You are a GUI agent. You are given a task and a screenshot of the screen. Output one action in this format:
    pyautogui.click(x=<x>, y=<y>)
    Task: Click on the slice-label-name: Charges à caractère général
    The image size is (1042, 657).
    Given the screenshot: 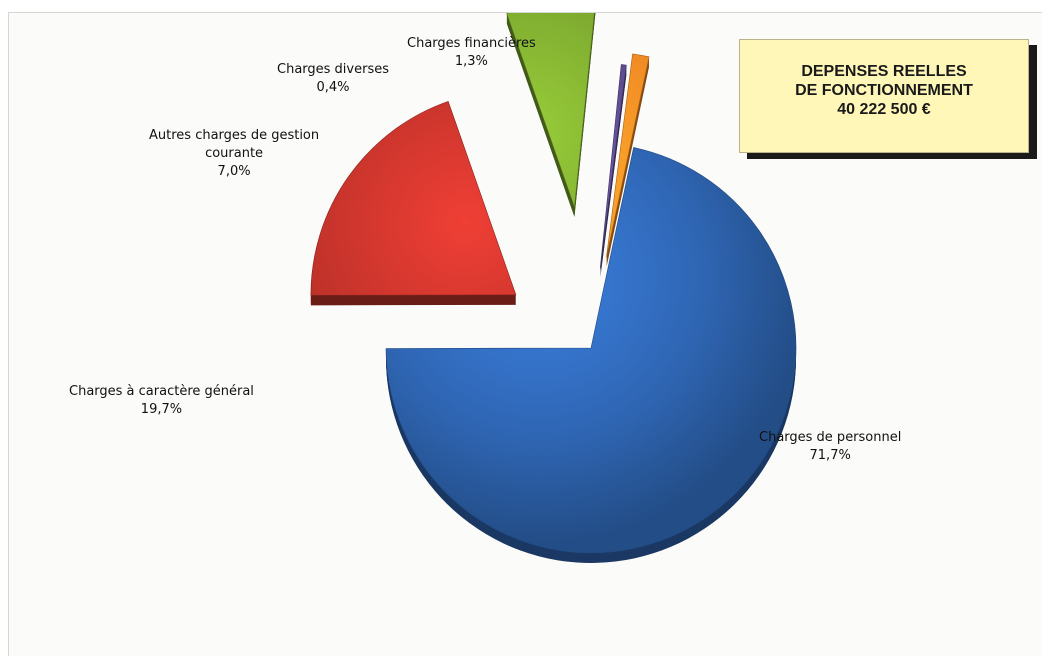 What is the action you would take?
    pyautogui.click(x=161, y=391)
    